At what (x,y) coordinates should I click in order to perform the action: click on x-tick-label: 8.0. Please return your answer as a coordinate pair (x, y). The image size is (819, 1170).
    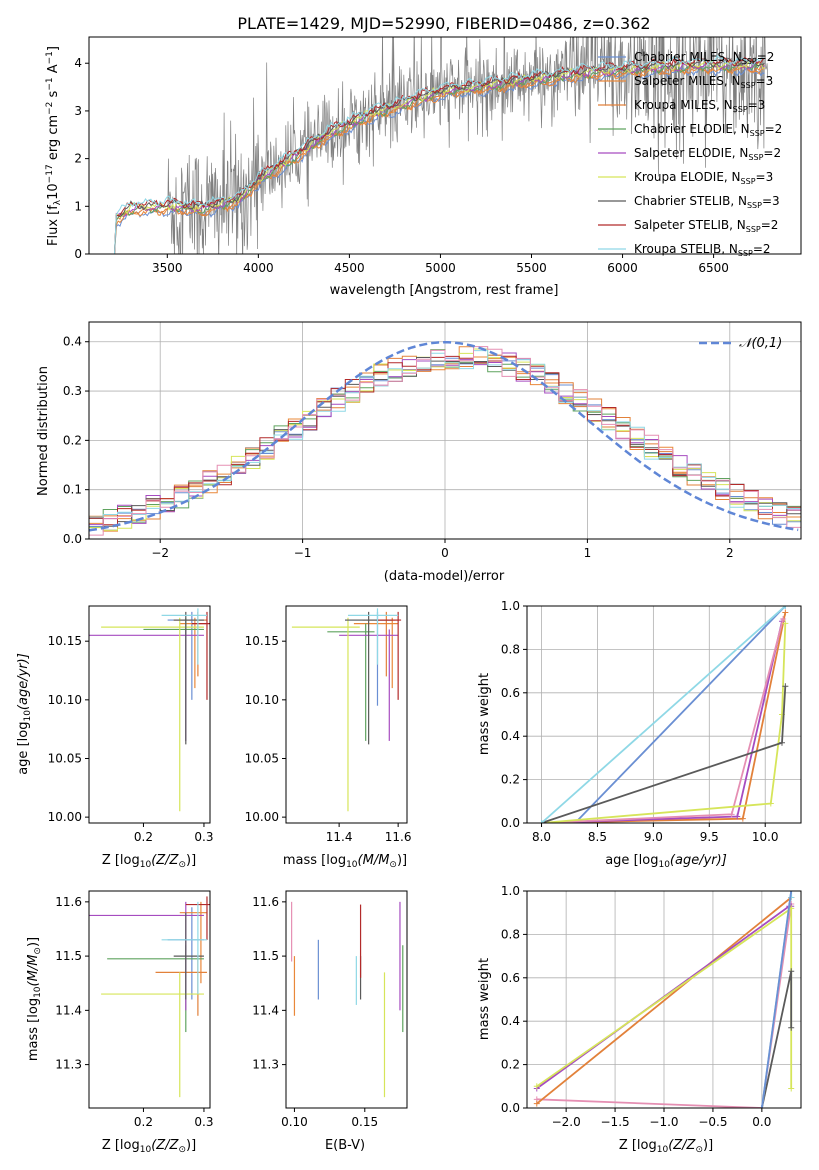
    Looking at the image, I should click on (541, 837).